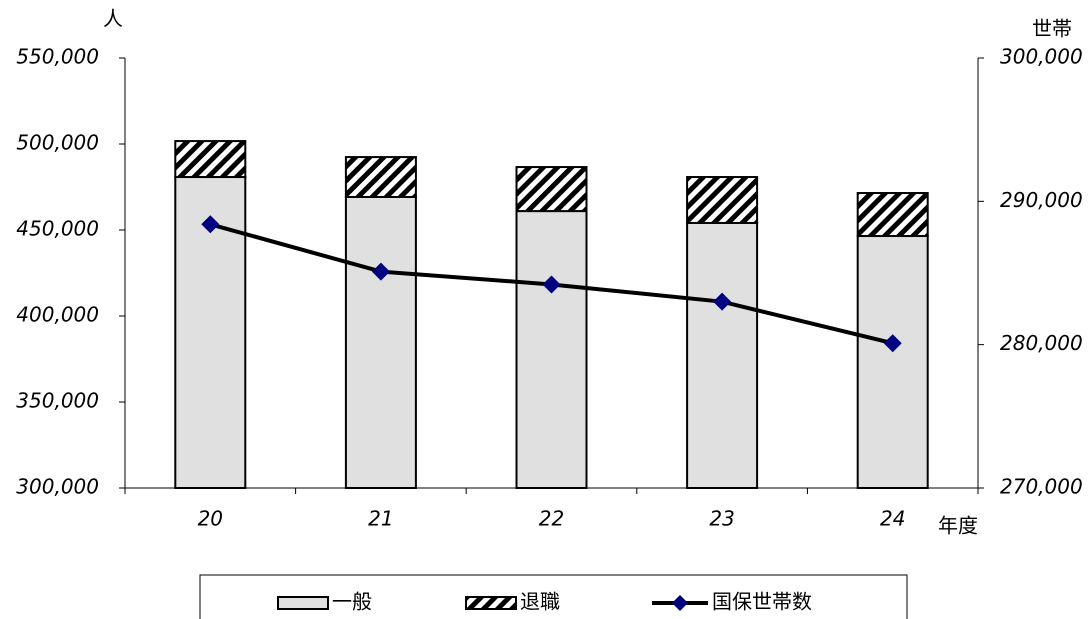 The width and height of the screenshot is (1092, 619). What do you see at coordinates (1041, 57) in the screenshot?
I see `y2-tick-label: 300,000` at bounding box center [1041, 57].